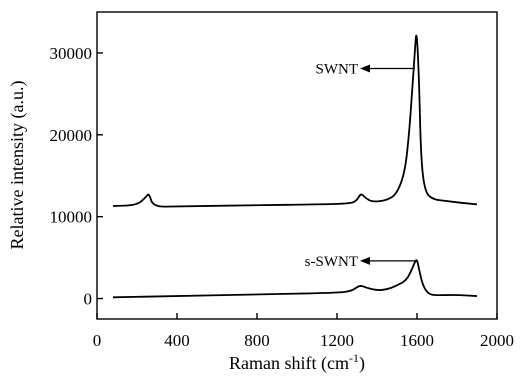  Describe the element at coordinates (97, 340) in the screenshot. I see `x-tick-label: 0` at that location.